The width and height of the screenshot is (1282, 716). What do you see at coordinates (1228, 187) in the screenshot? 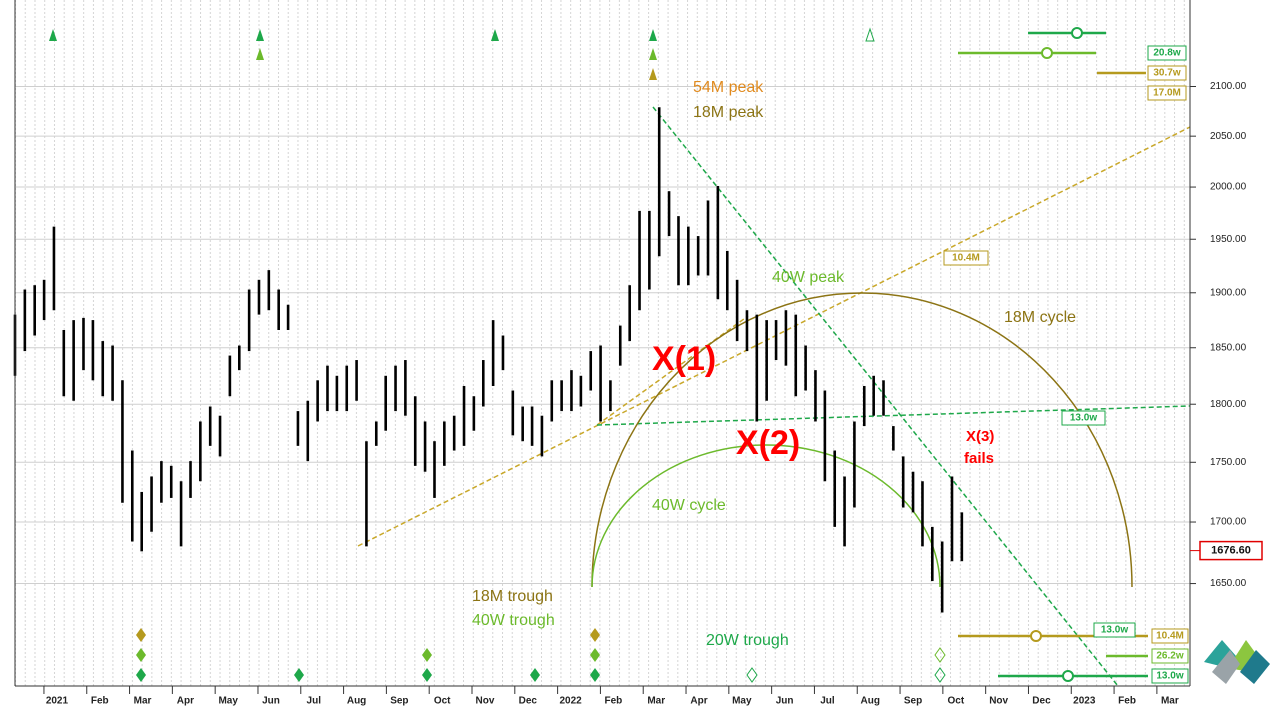
I see `y-tick-label: 2000.00` at bounding box center [1228, 187].